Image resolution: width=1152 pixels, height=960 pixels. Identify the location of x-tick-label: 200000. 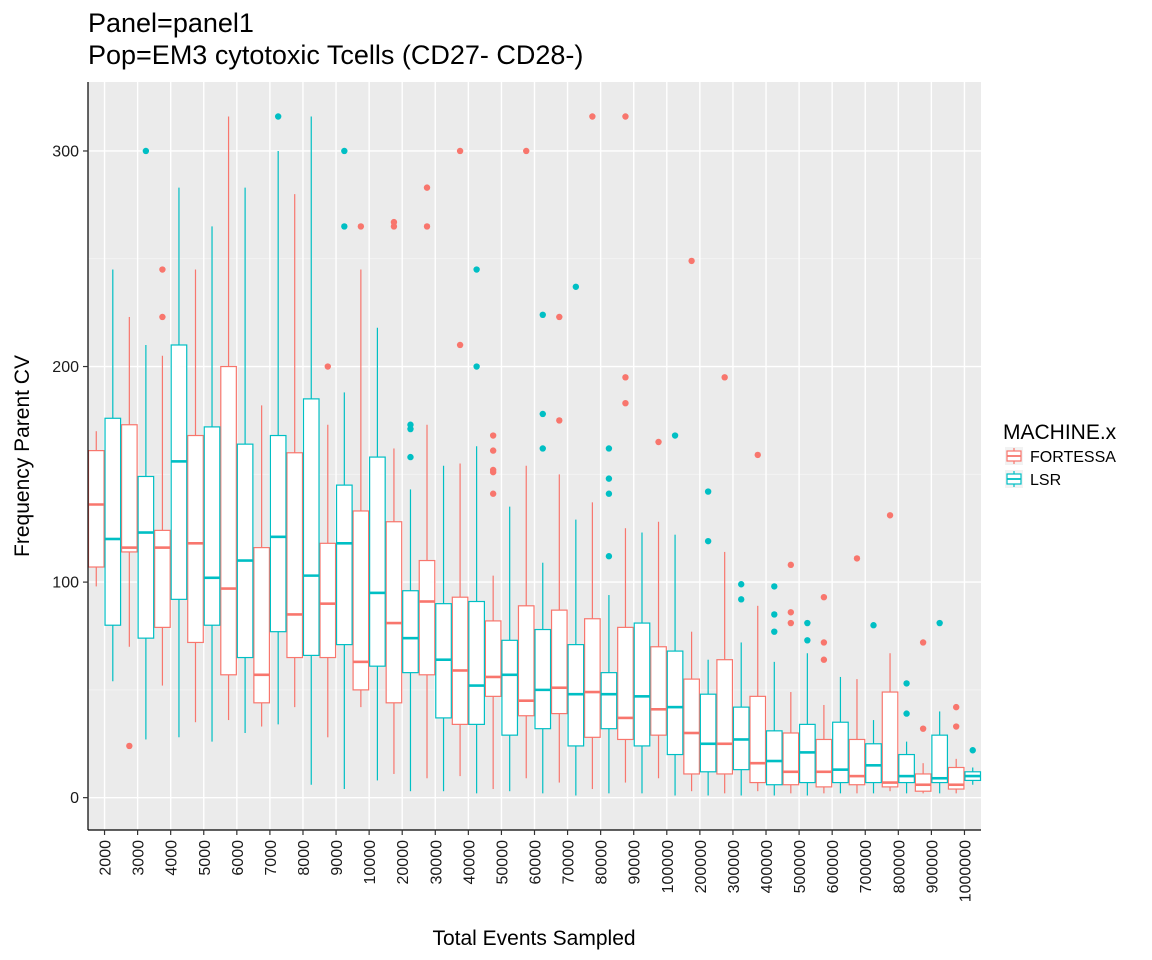
(701, 866).